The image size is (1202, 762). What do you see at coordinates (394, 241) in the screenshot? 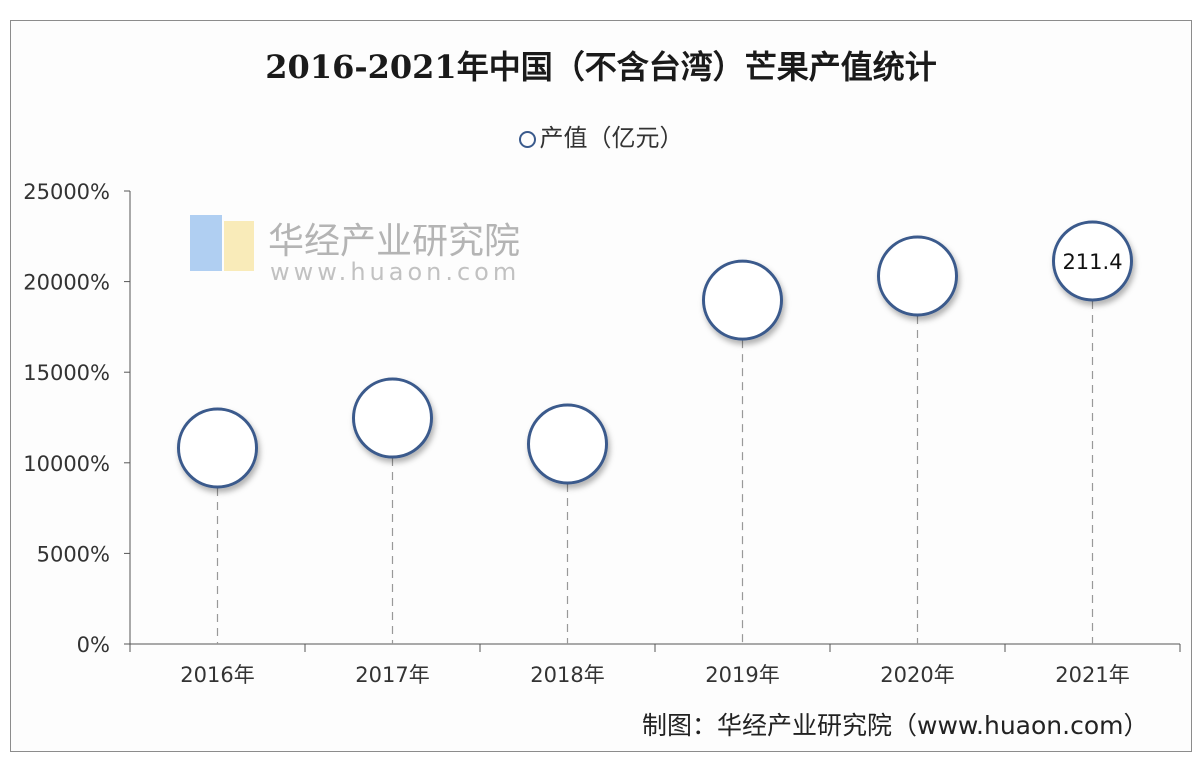
I see `watermark-text: 华经产业研究院` at bounding box center [394, 241].